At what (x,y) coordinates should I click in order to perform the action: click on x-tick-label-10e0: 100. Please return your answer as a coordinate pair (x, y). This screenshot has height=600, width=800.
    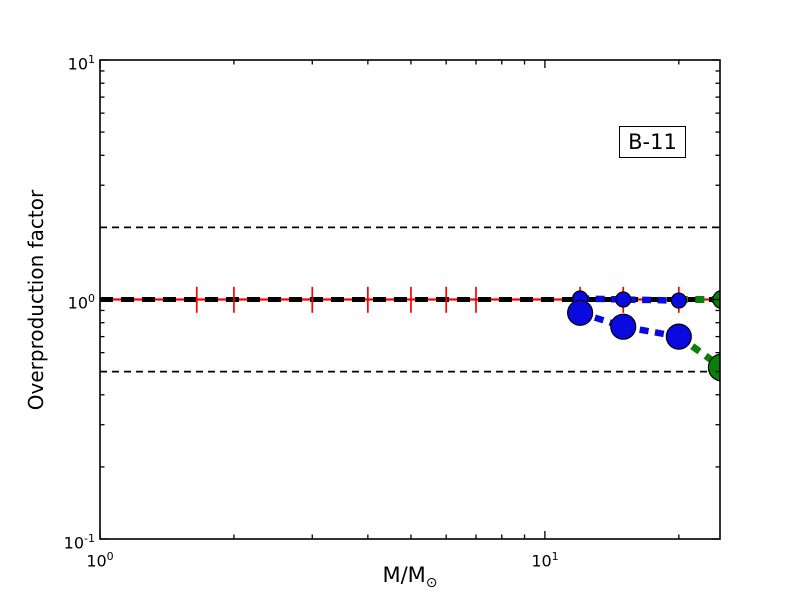
    Looking at the image, I should click on (100, 559).